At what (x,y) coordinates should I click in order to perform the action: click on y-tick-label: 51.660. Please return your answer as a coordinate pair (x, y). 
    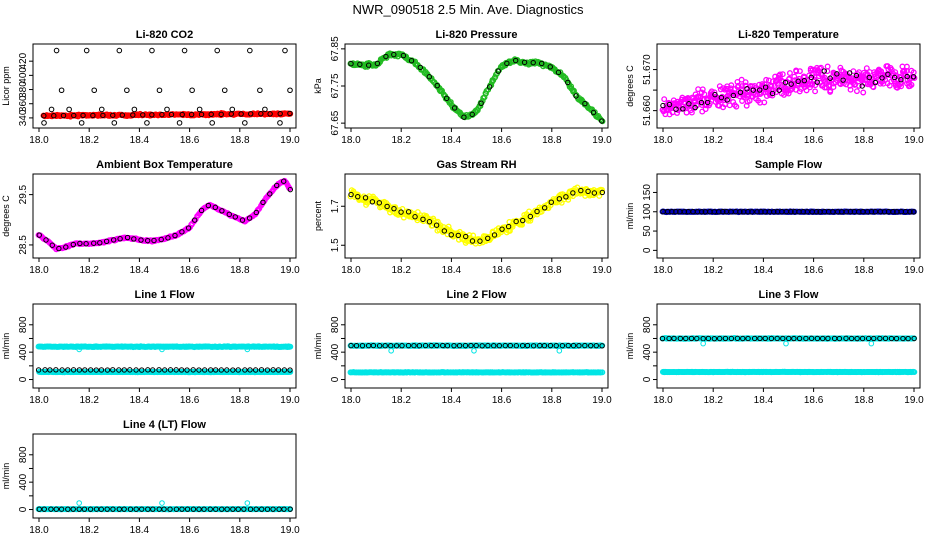
    Looking at the image, I should click on (647, 110).